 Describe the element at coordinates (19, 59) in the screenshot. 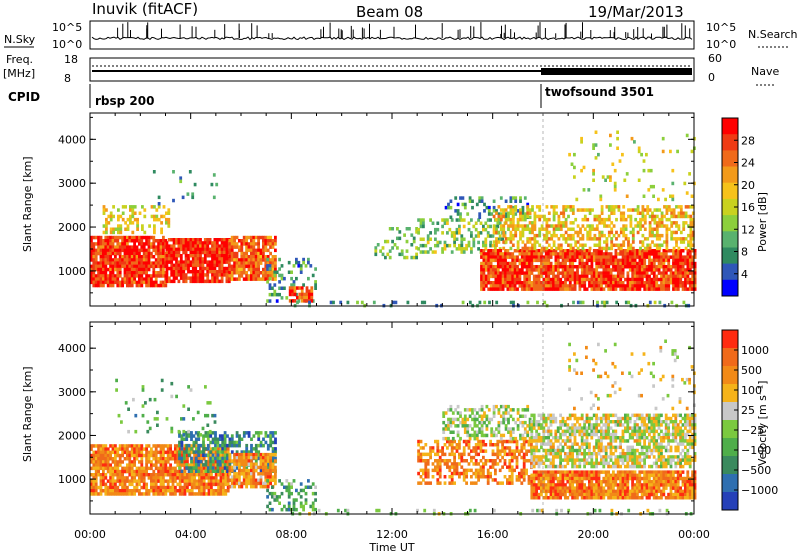

I see `freq-label: Freq.` at that location.